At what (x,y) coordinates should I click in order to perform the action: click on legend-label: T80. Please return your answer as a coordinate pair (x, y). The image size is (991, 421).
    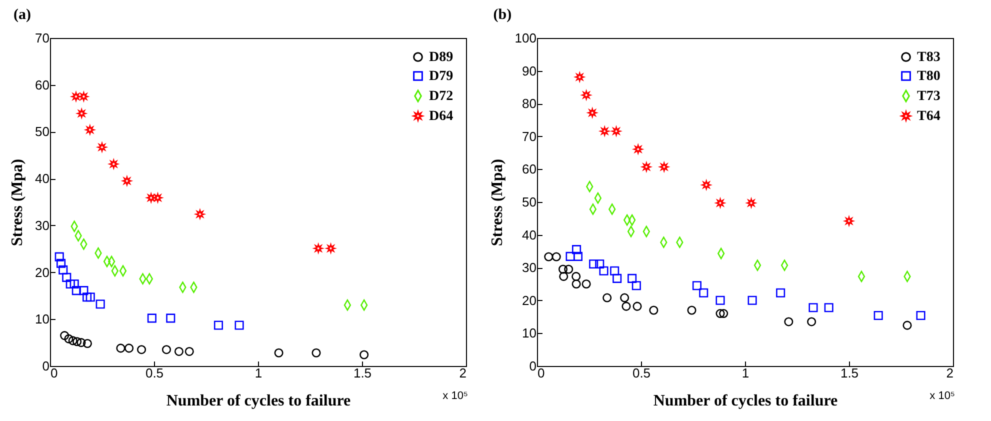
    Looking at the image, I should click on (928, 76).